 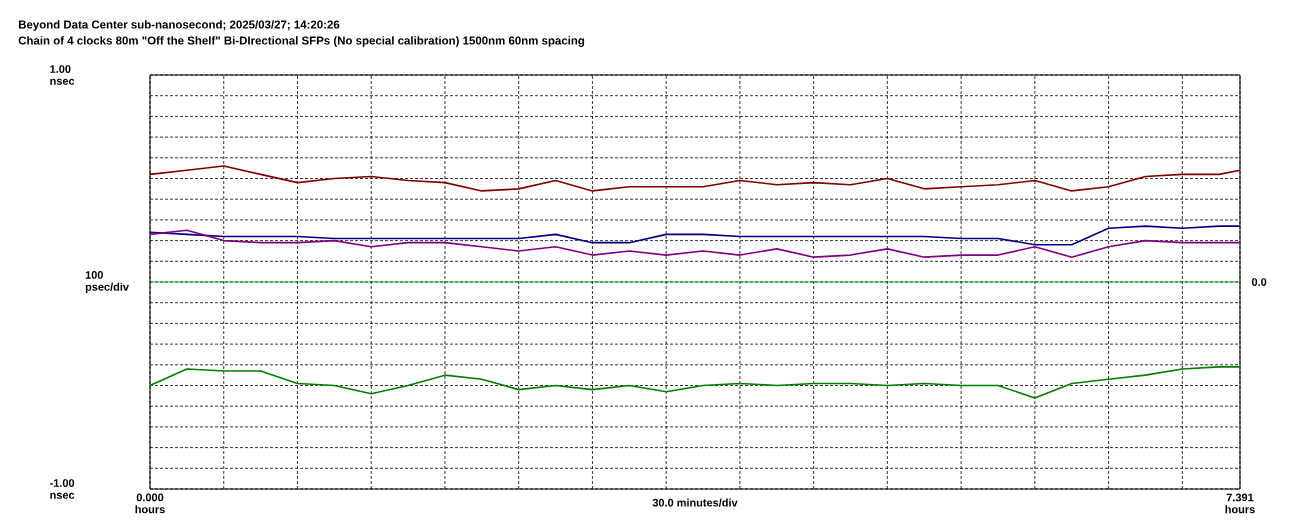 What do you see at coordinates (107, 282) in the screenshot?
I see `y-axis-title: 100 psec/div` at bounding box center [107, 282].